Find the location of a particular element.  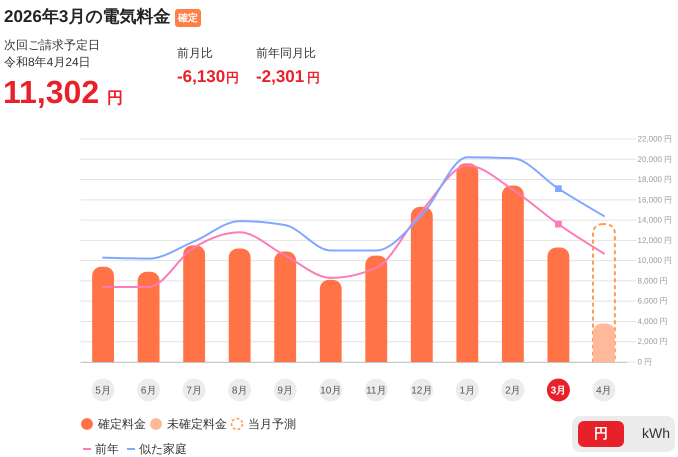

legend-label: 前年 is located at coordinates (107, 449).